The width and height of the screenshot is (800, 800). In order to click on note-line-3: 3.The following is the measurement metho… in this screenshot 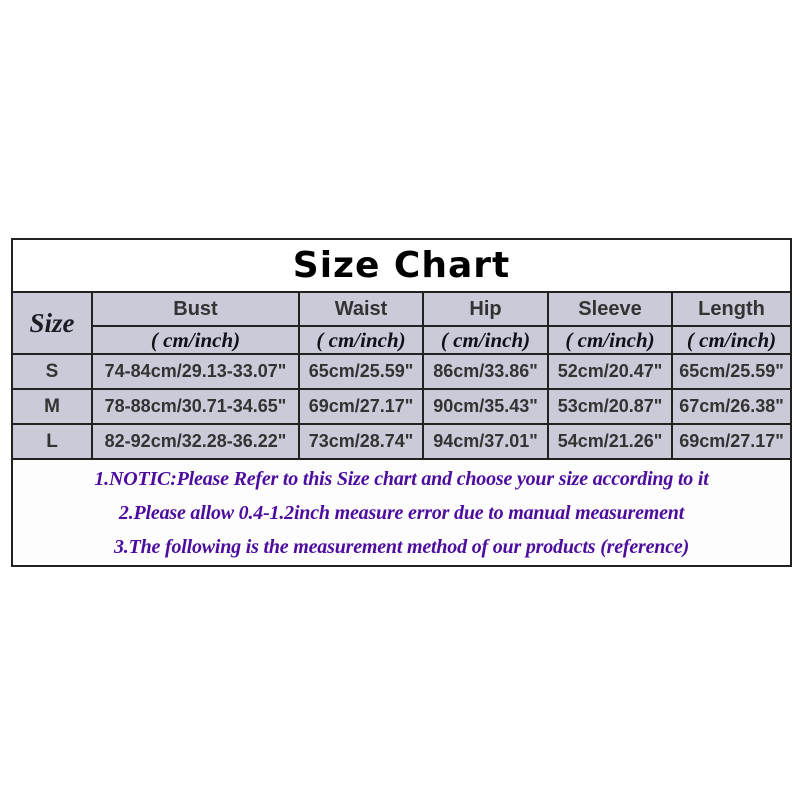, I will do `click(401, 546)`.